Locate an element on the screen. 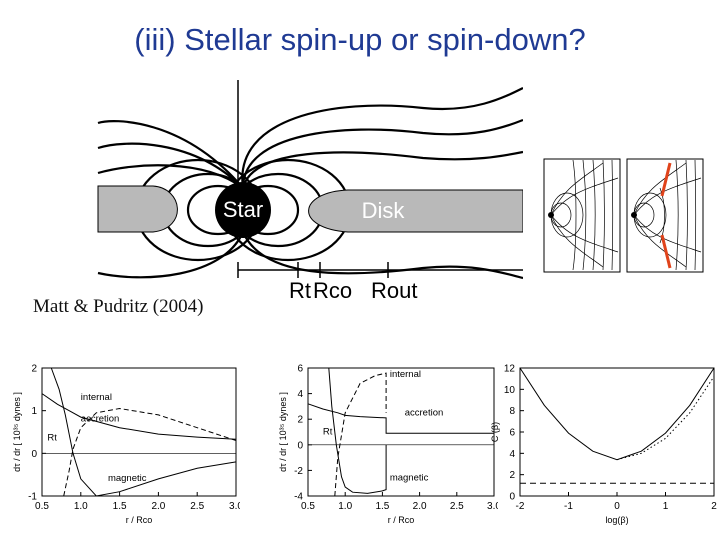  star-label: Star is located at coordinates (243, 209).